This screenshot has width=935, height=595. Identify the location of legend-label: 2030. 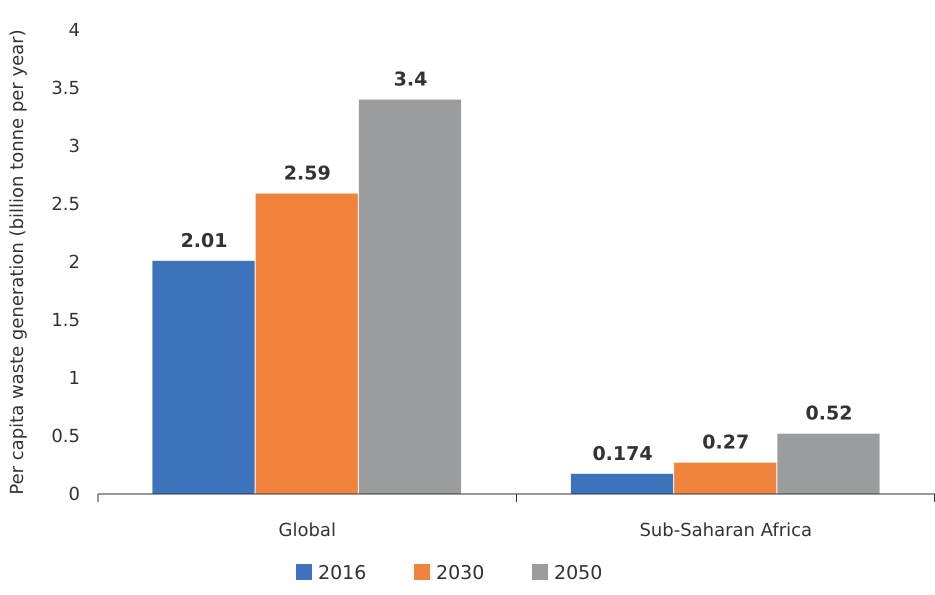
(460, 573).